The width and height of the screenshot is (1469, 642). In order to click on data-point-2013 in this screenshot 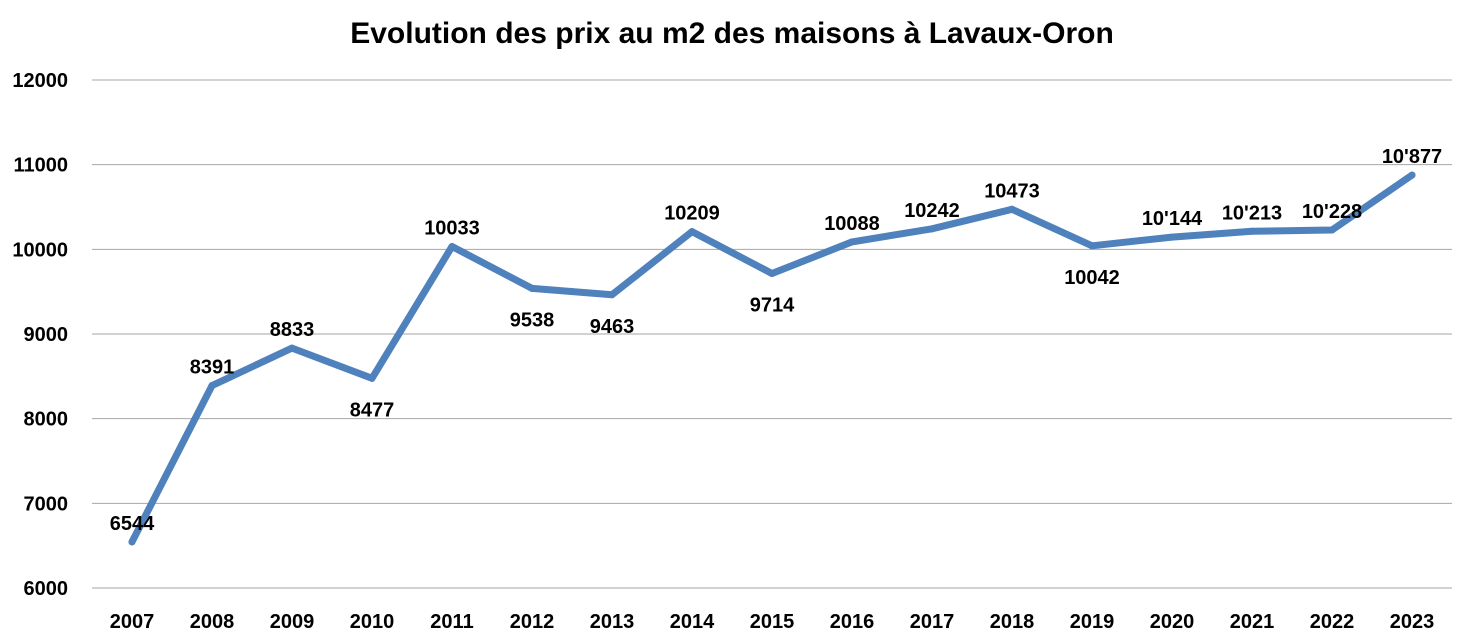, I will do `click(612, 295)`.